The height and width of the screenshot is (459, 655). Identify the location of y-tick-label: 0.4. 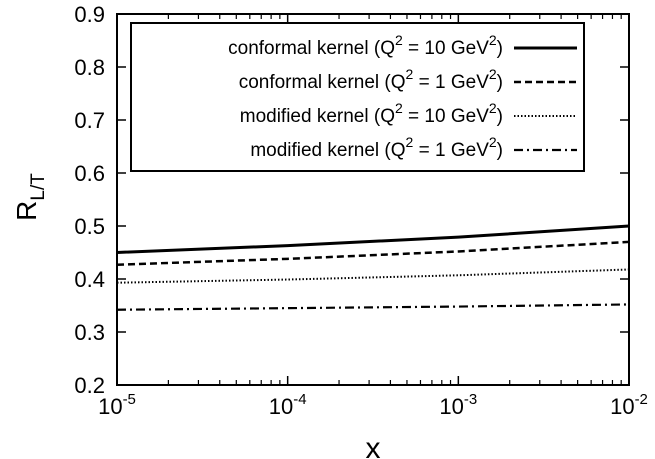
(89, 279).